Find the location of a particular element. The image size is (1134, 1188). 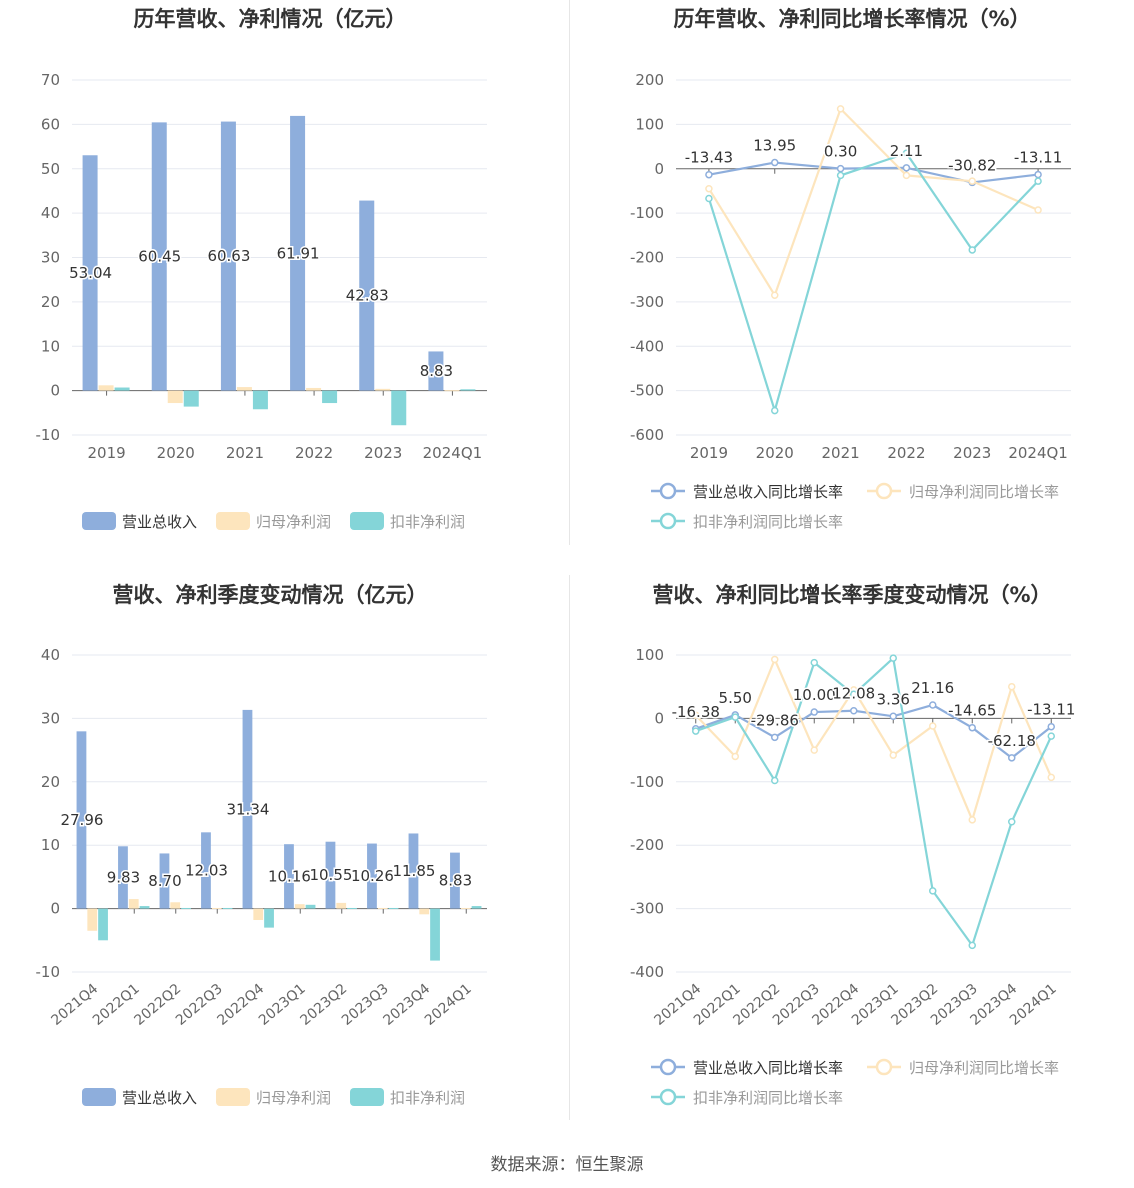

data-label: 31.34 is located at coordinates (247, 809).